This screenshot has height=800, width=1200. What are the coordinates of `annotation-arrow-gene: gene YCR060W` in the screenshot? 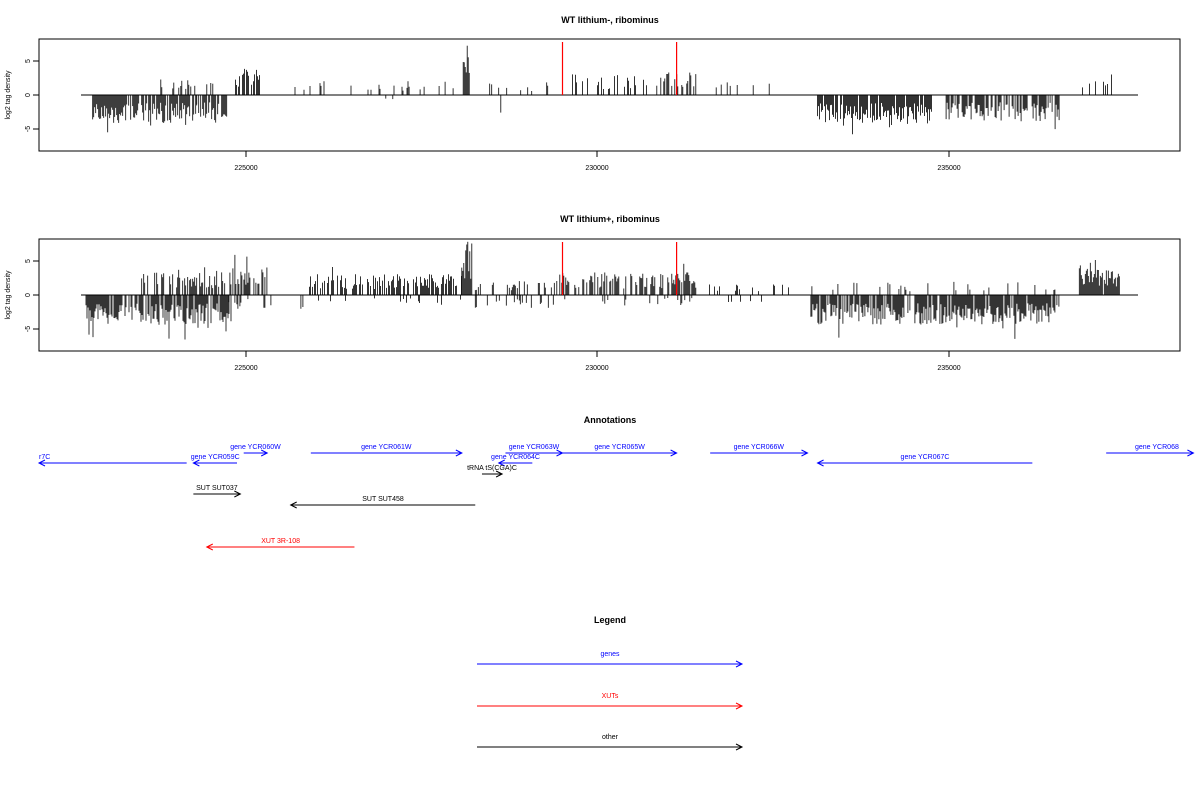 It's located at (255, 450).